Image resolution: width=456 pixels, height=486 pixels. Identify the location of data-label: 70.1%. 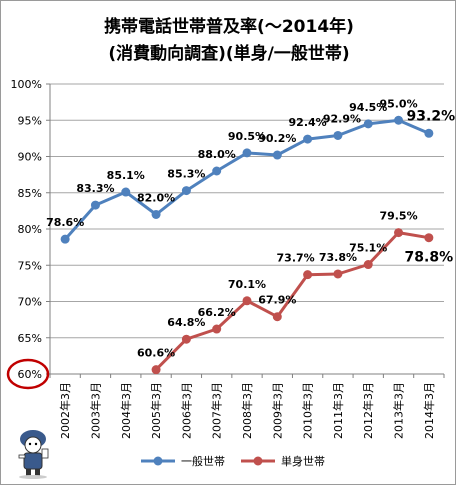
(247, 284).